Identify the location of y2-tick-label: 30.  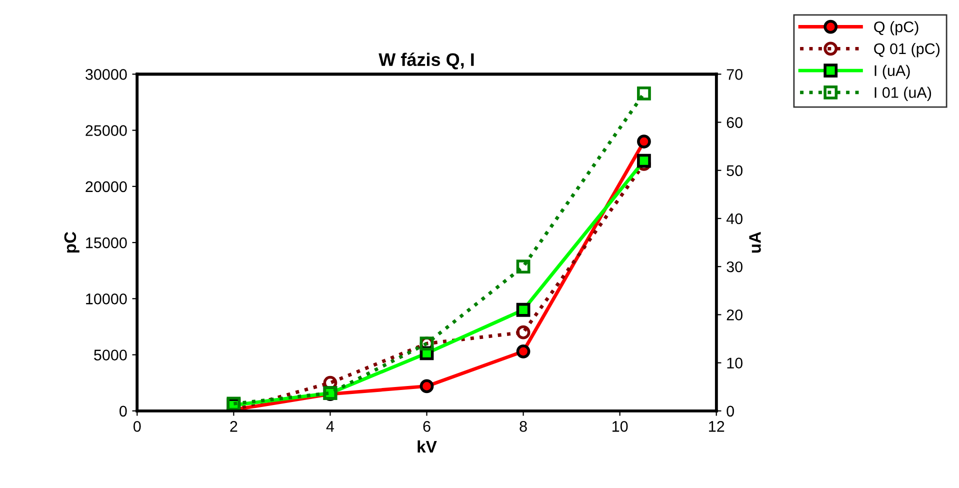
(734, 266).